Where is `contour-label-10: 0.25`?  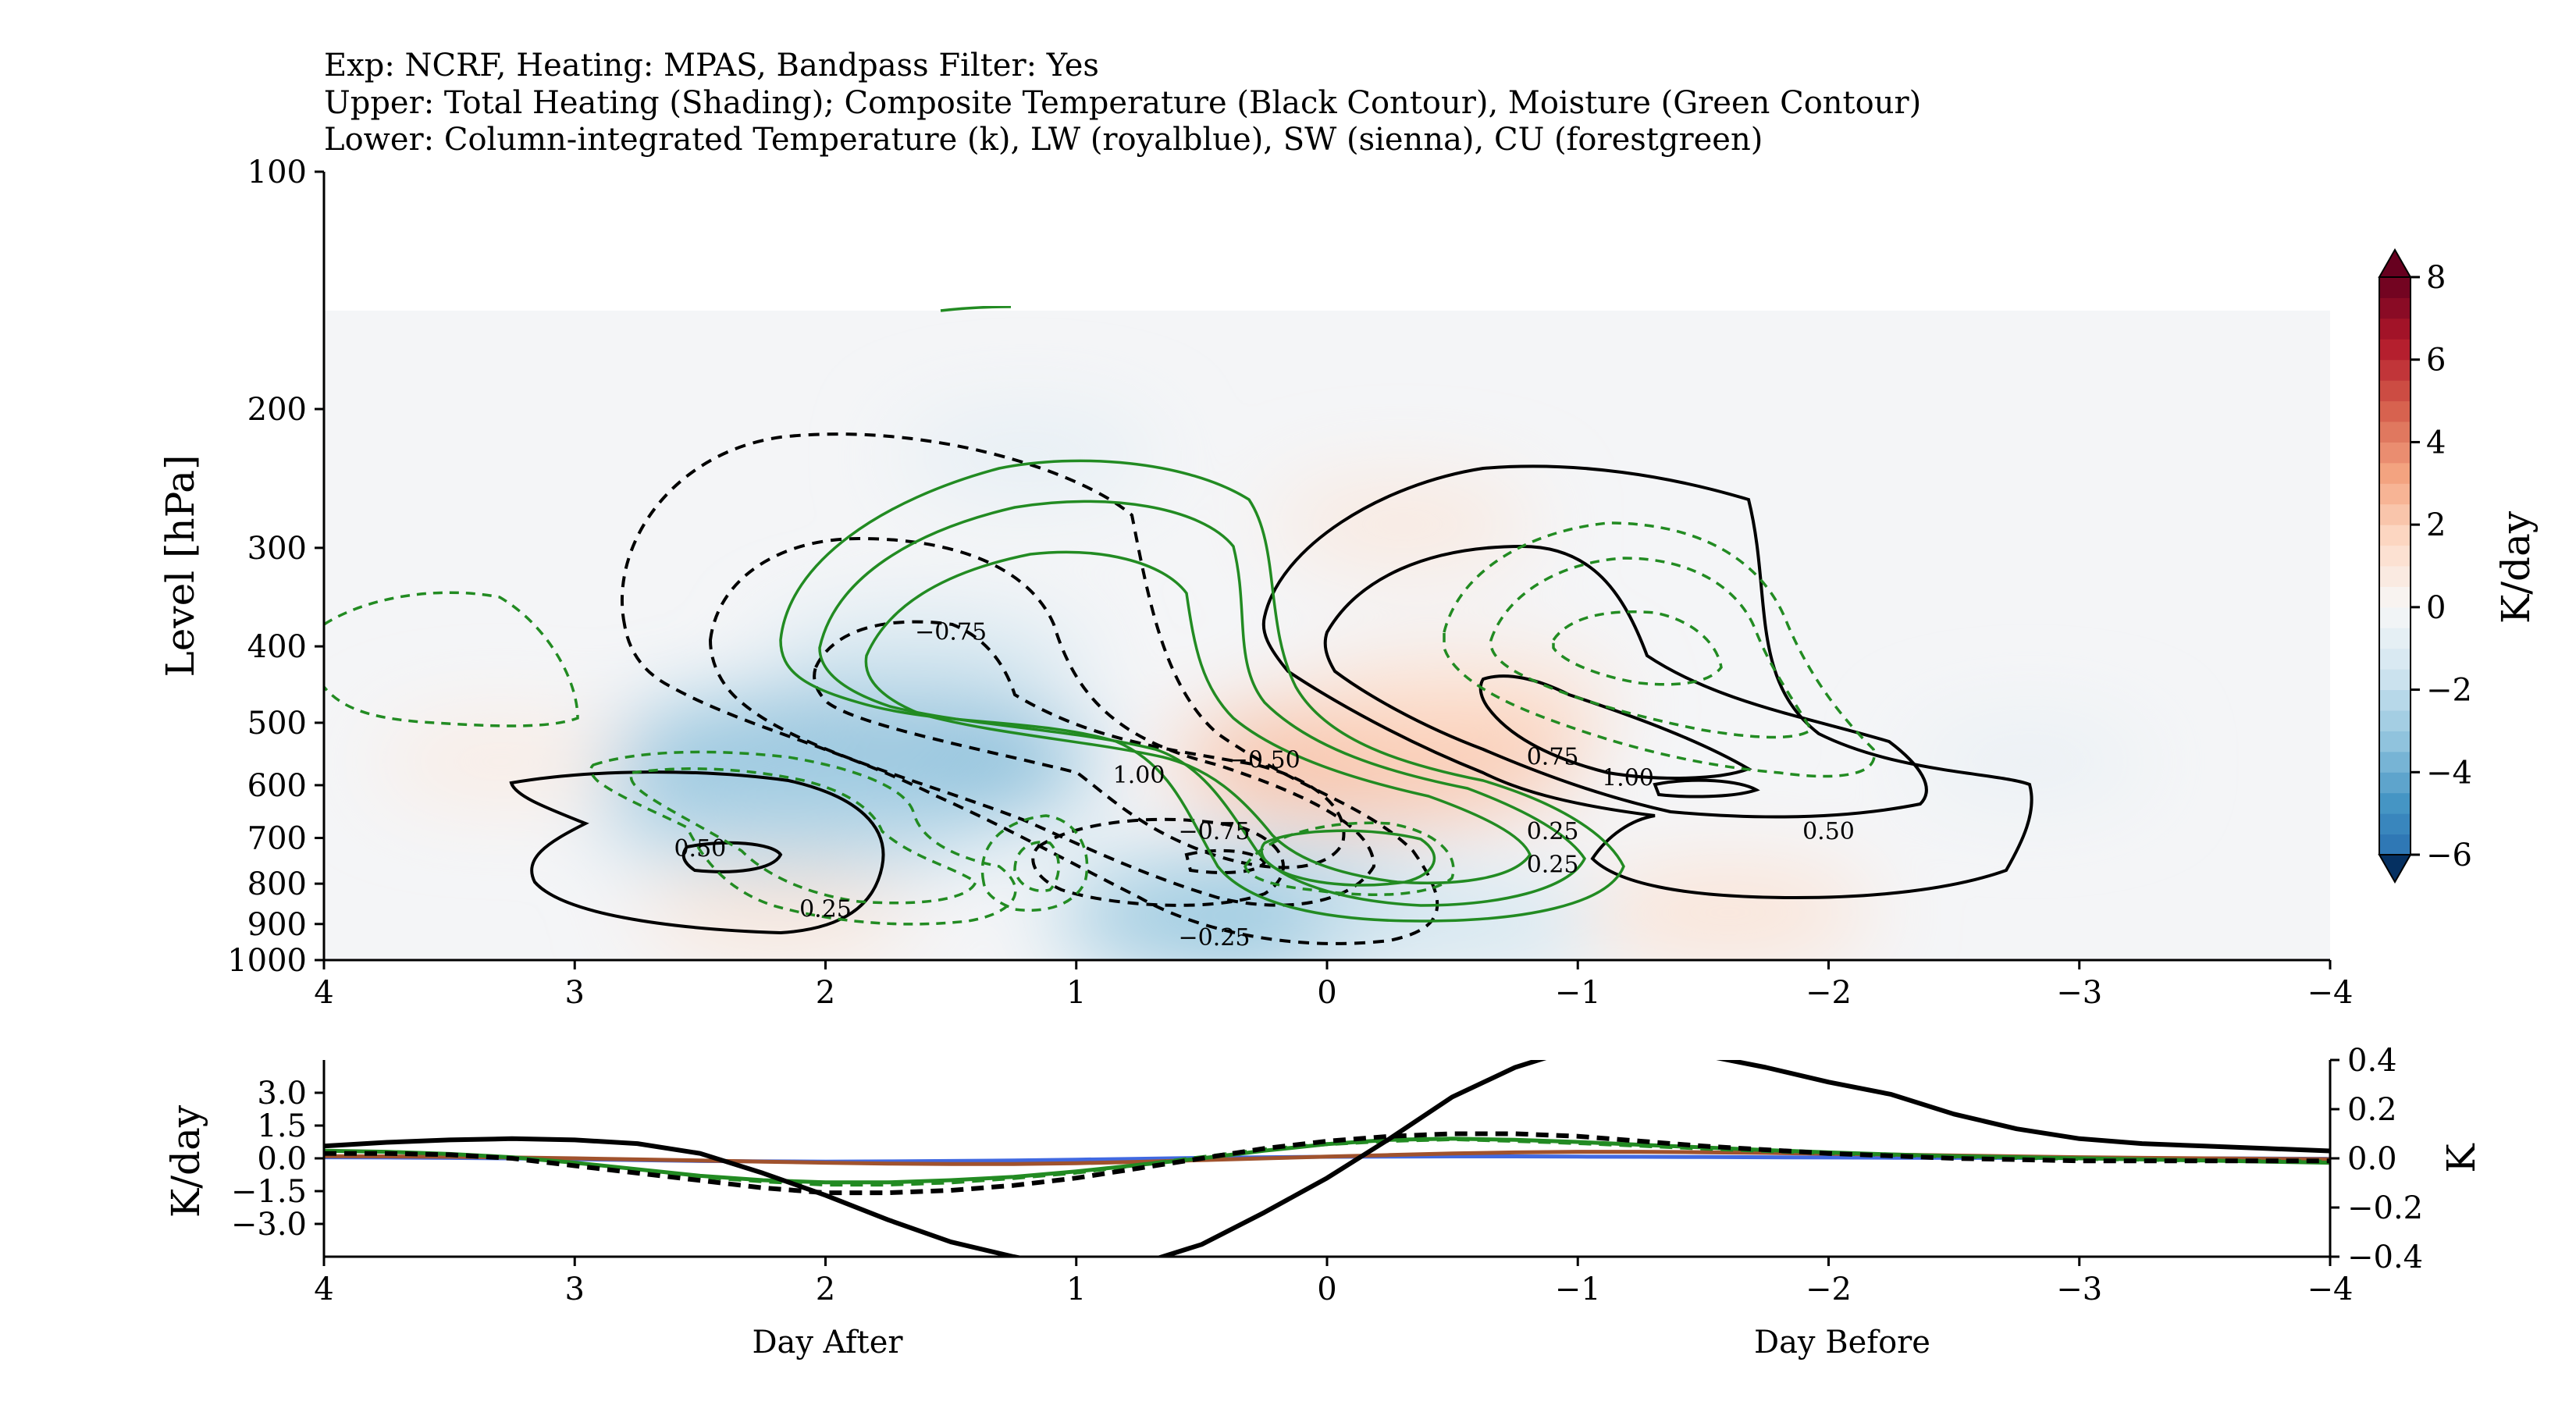 contour-label-10: 0.25 is located at coordinates (1553, 866).